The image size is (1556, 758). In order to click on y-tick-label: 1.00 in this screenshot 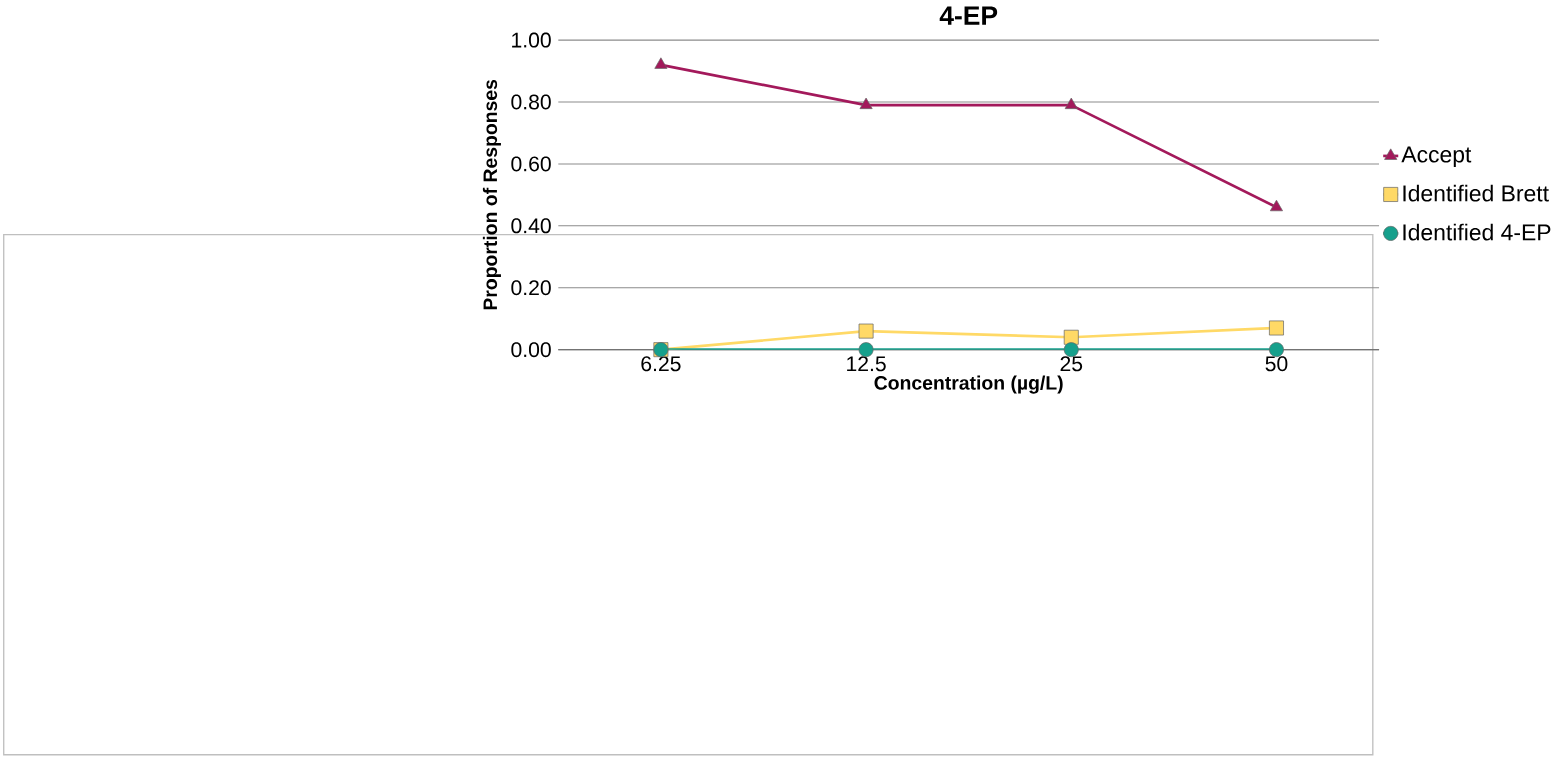, I will do `click(531, 40)`.